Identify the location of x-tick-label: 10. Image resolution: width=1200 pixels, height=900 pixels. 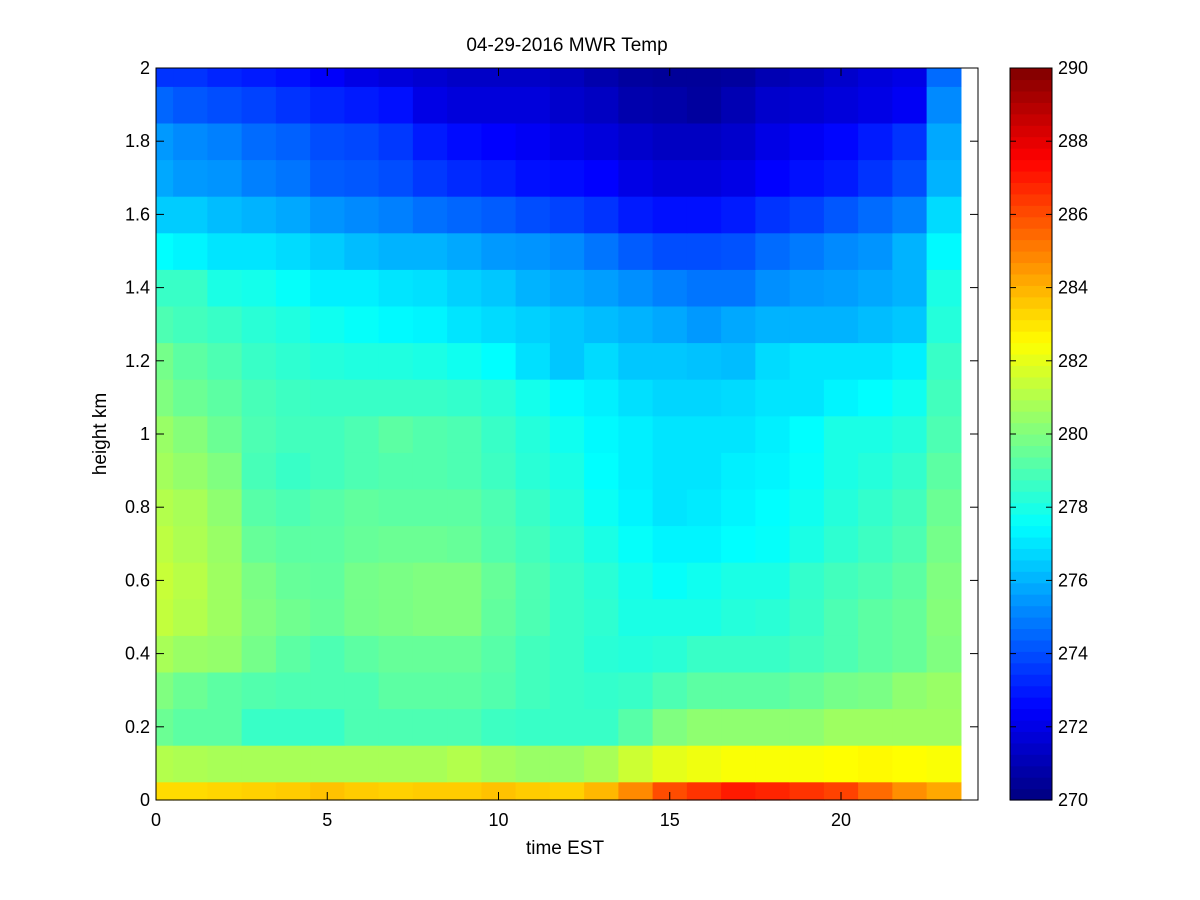
(498, 820).